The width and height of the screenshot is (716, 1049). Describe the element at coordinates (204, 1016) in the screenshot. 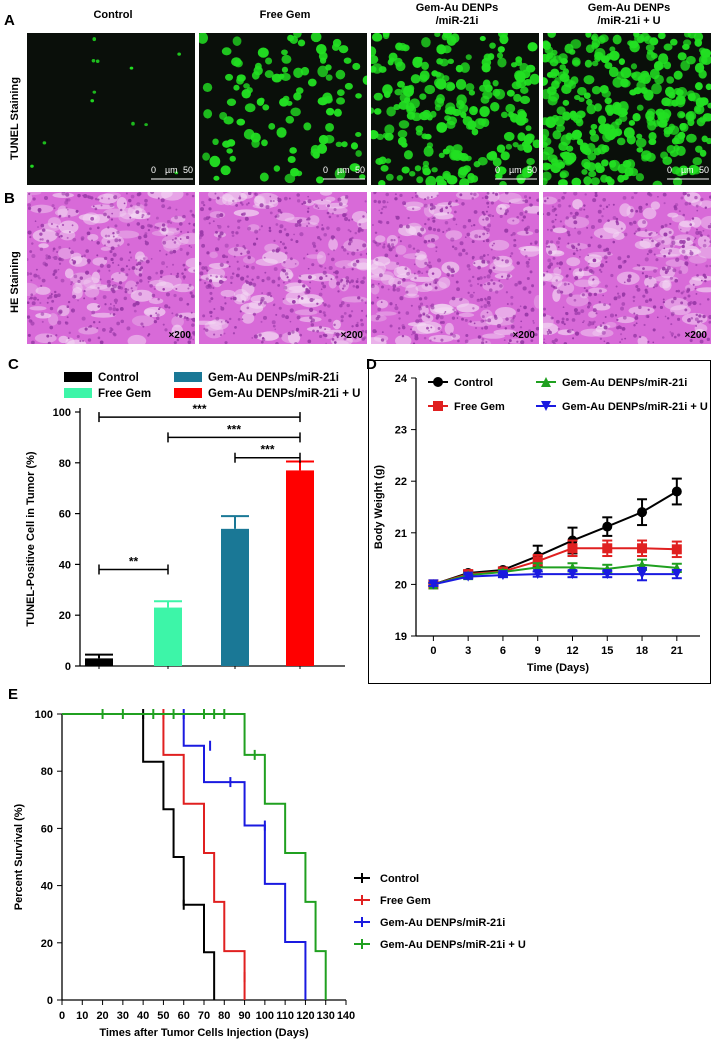

I see `x-tick-label: 70` at that location.